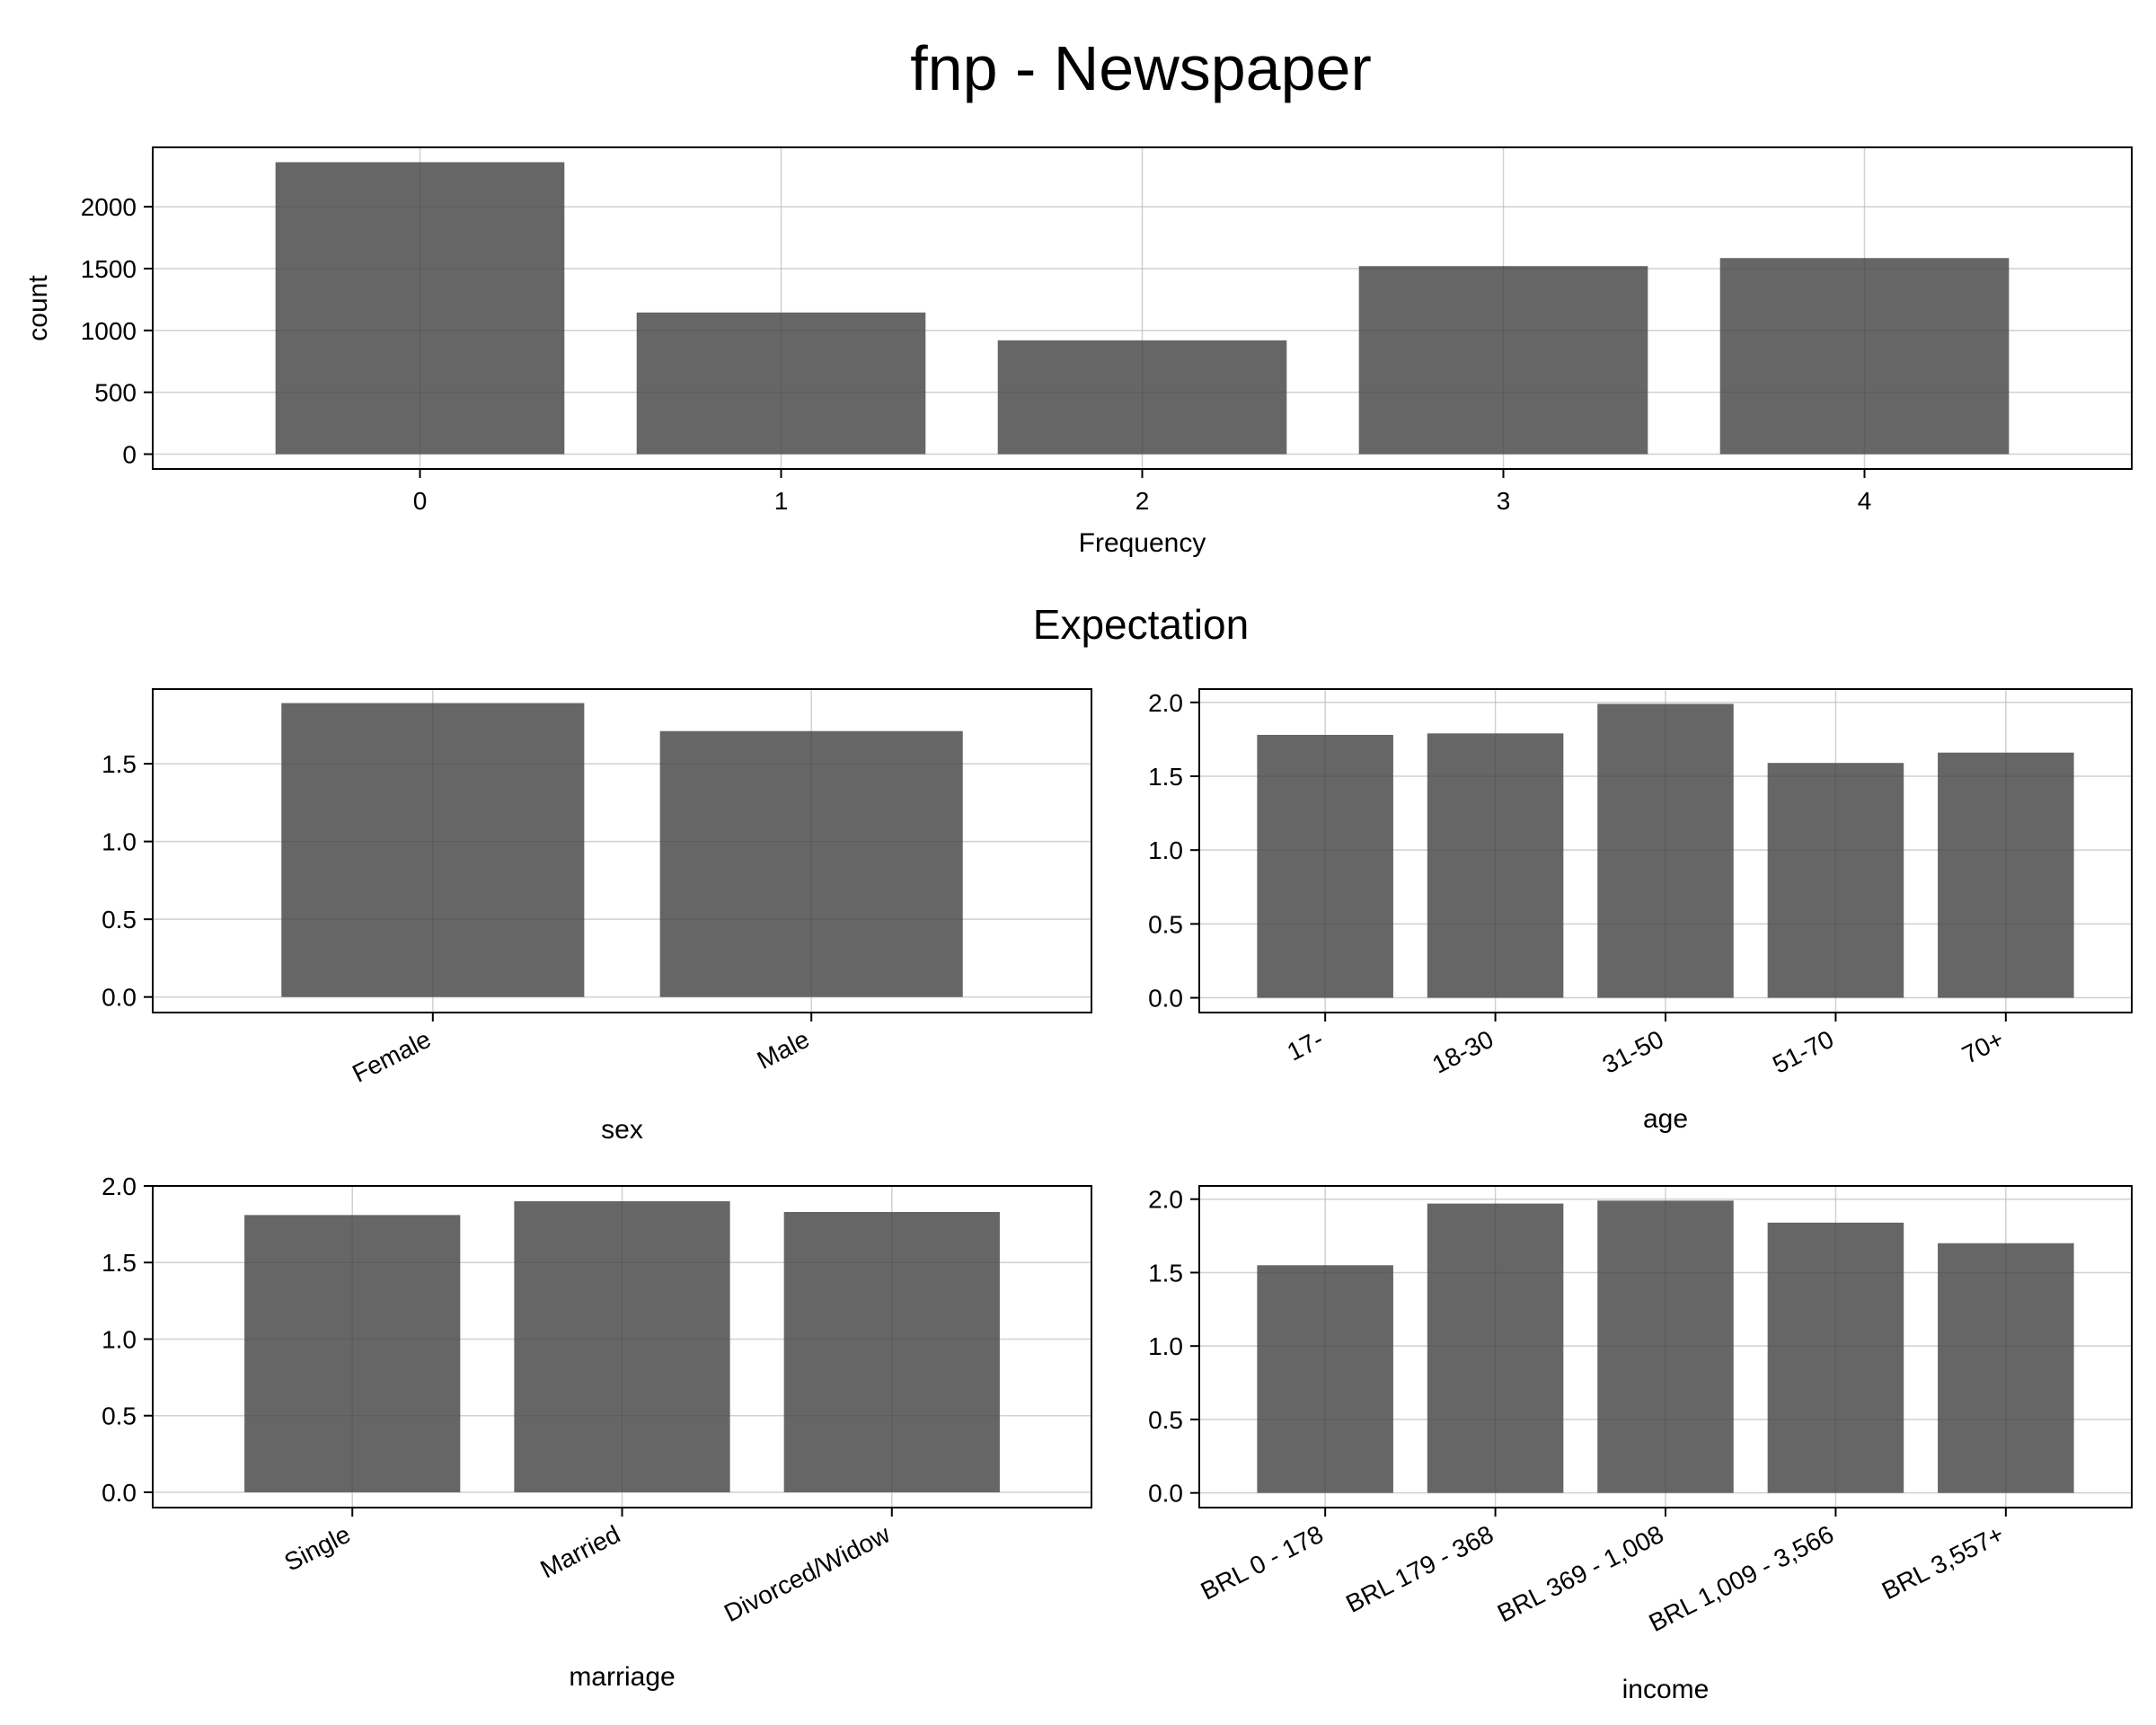 The image size is (2156, 1725). I want to click on x-axis-label: age, so click(1666, 1119).